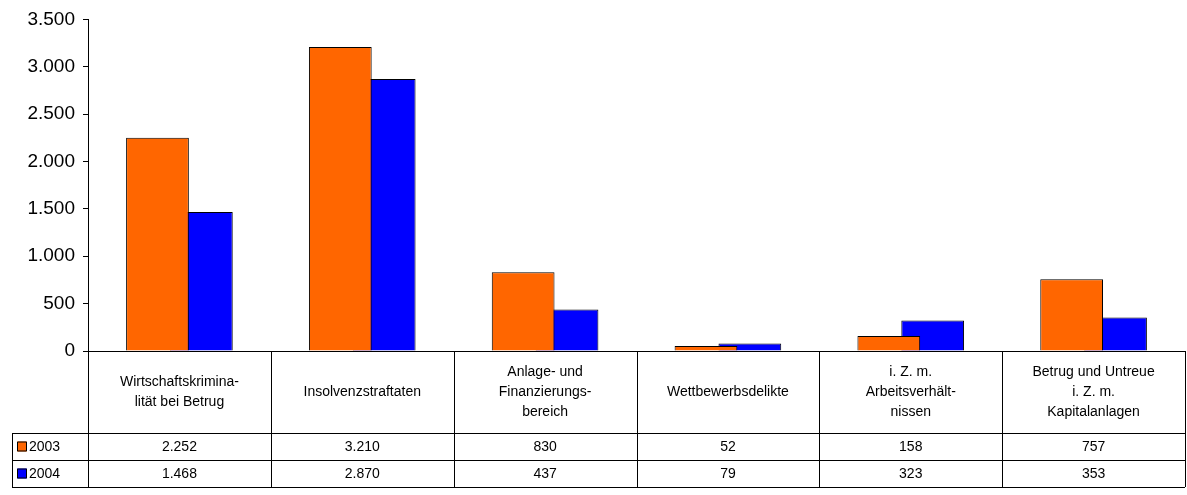 This screenshot has height=495, width=1187. I want to click on data-label: 79, so click(728, 473).